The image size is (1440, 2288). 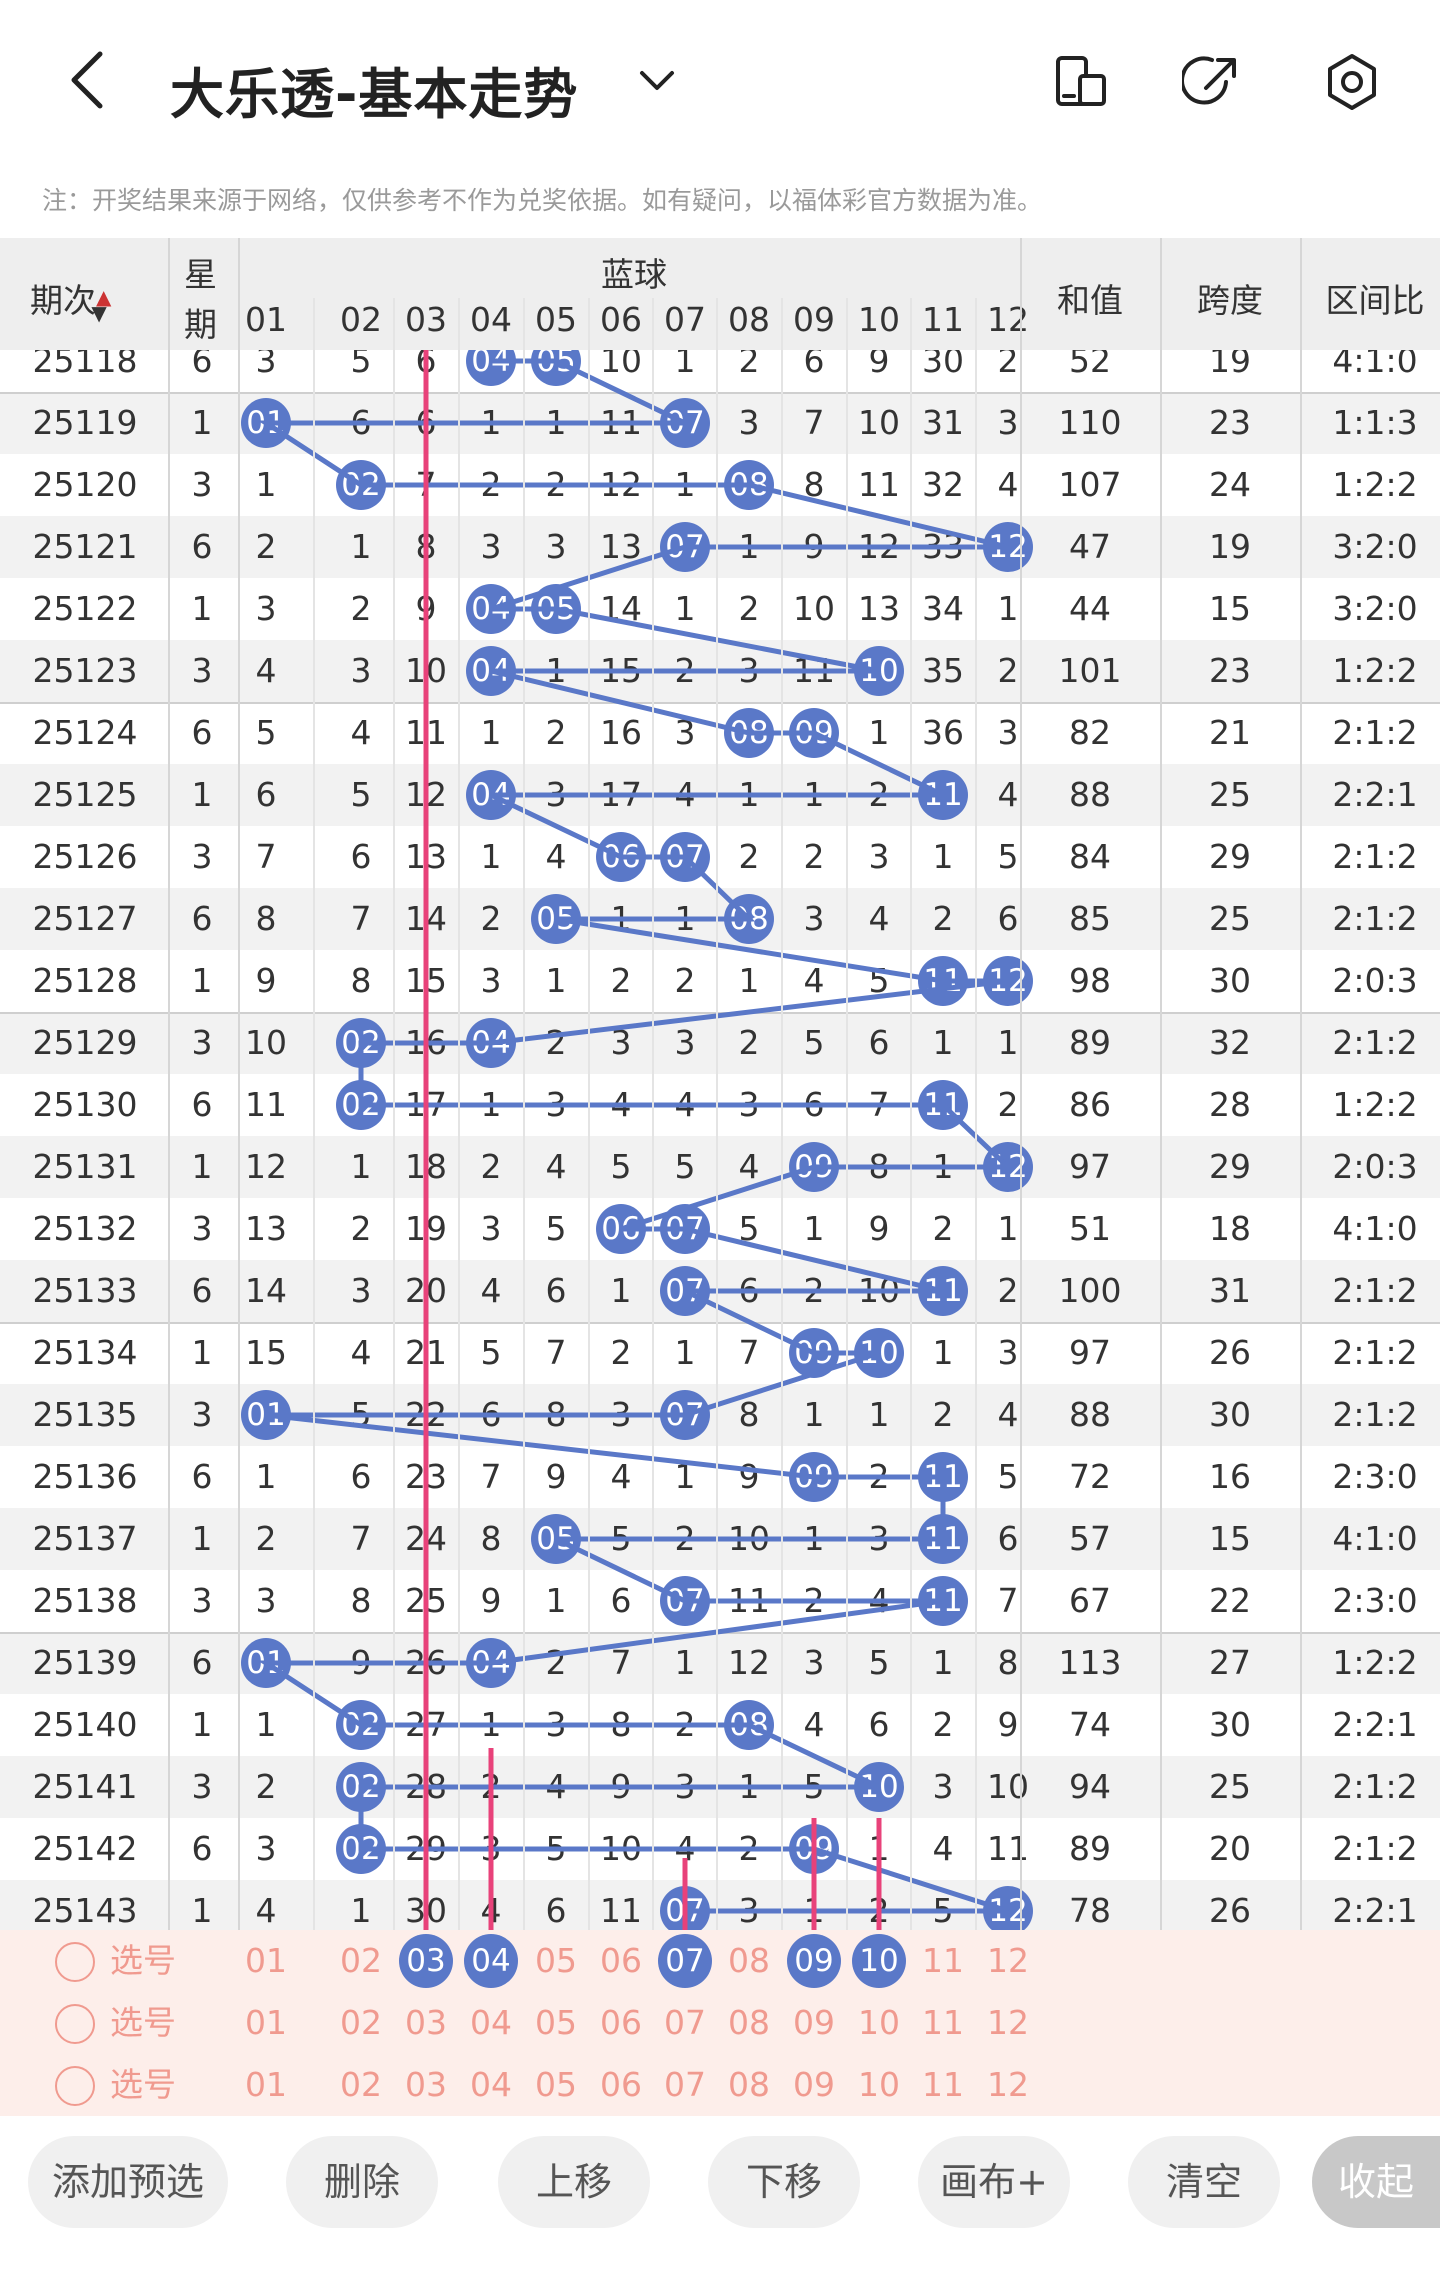 I want to click on table-row: 25119 1 01 6 6 1 1 11 07 3 7 10 31 3 110 23 1:1:3, so click(x=720, y=423).